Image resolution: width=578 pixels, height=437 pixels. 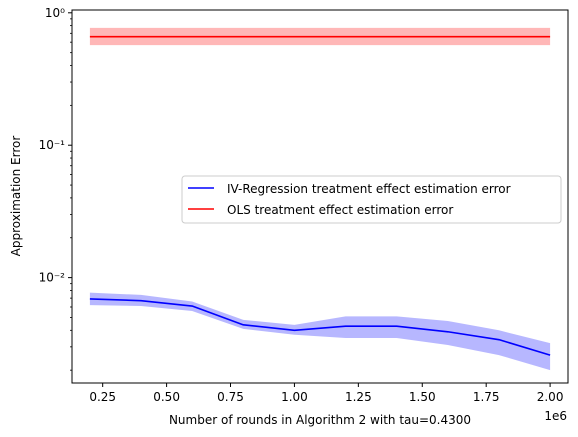 I want to click on y-tick-label: 10⁰, so click(x=55, y=13).